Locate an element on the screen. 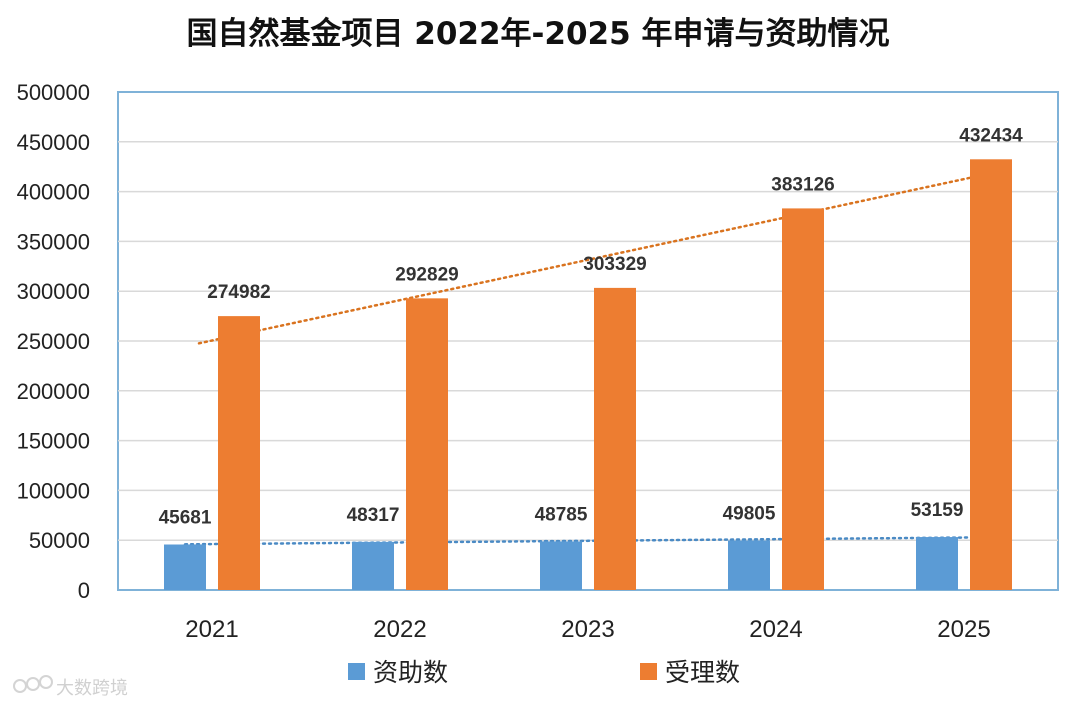 The image size is (1080, 708). data-label-funded: 48317 is located at coordinates (373, 515).